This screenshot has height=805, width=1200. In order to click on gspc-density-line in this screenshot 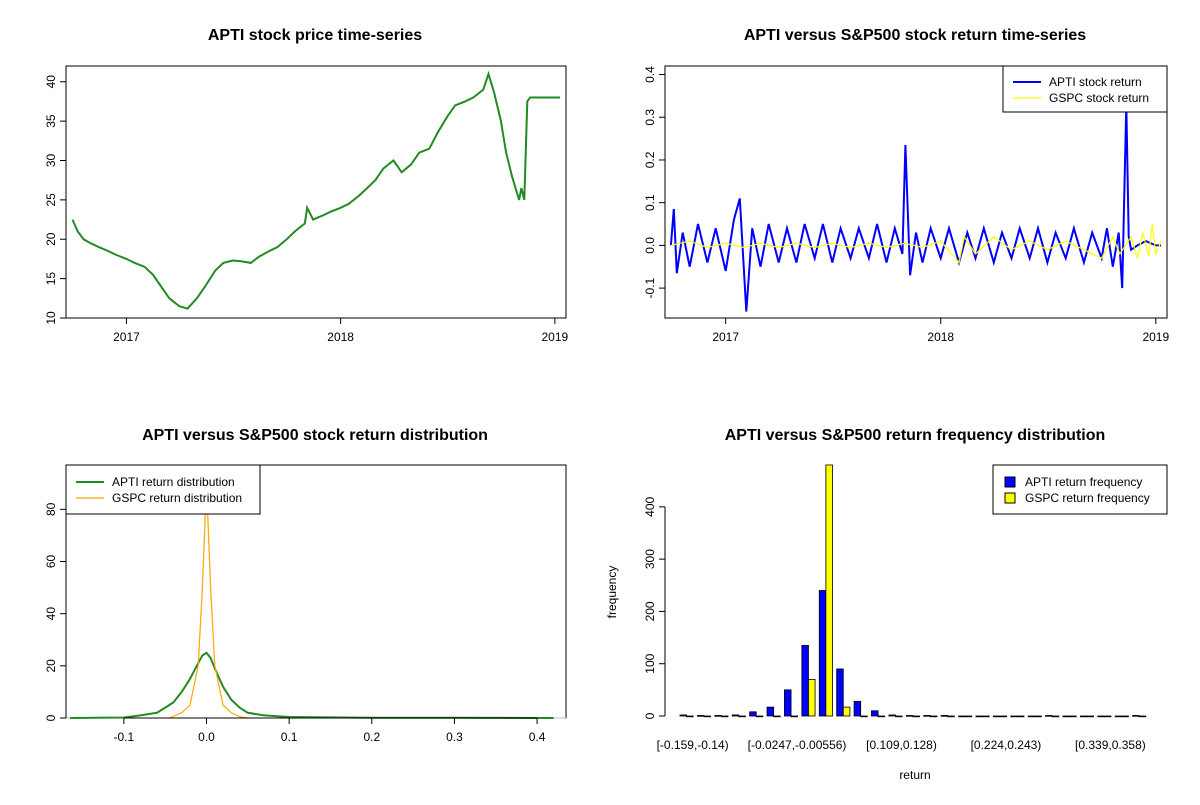, I will do `click(208, 601)`.